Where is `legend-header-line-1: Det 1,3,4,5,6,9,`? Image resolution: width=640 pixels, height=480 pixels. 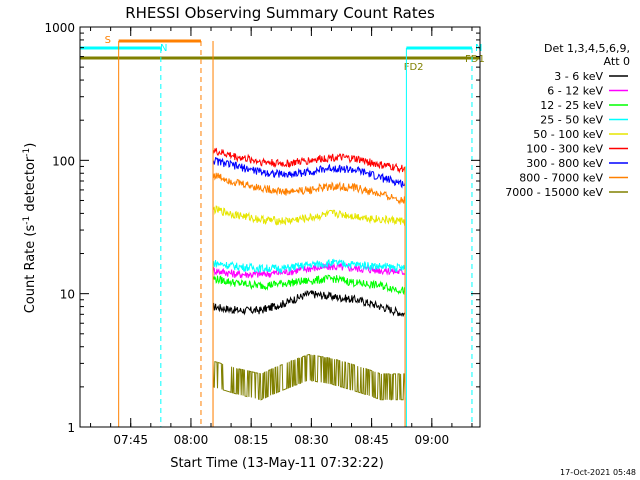 legend-header-line-1: Det 1,3,4,5,6,9, is located at coordinates (587, 48).